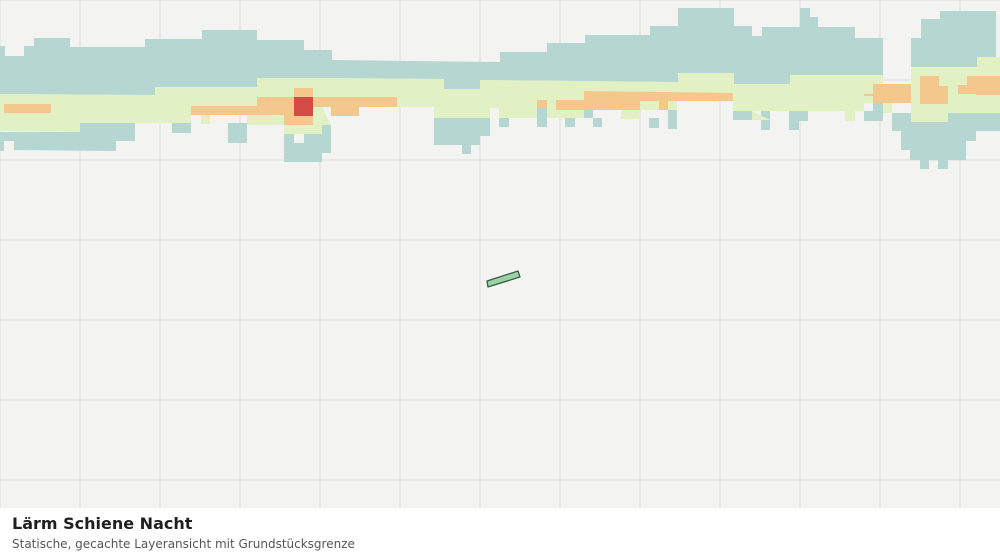  What do you see at coordinates (102, 523) in the screenshot?
I see `layer-title: Lärm Schiene Nacht` at bounding box center [102, 523].